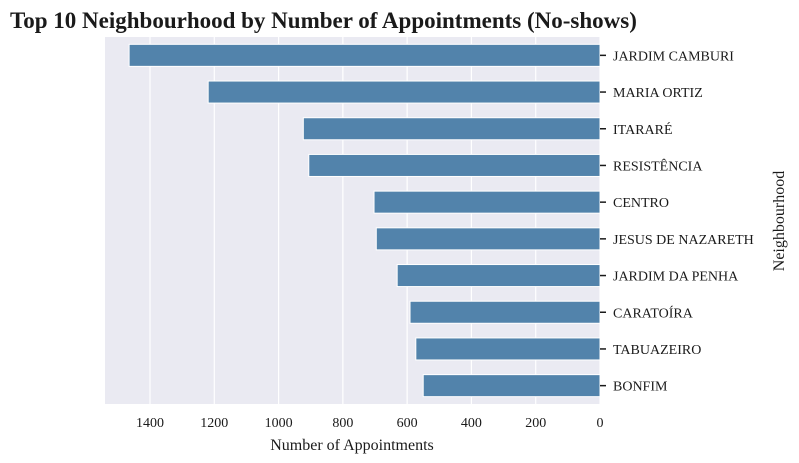 This screenshot has width=799, height=463. Describe the element at coordinates (535, 423) in the screenshot. I see `x-tick-label: 200` at that location.